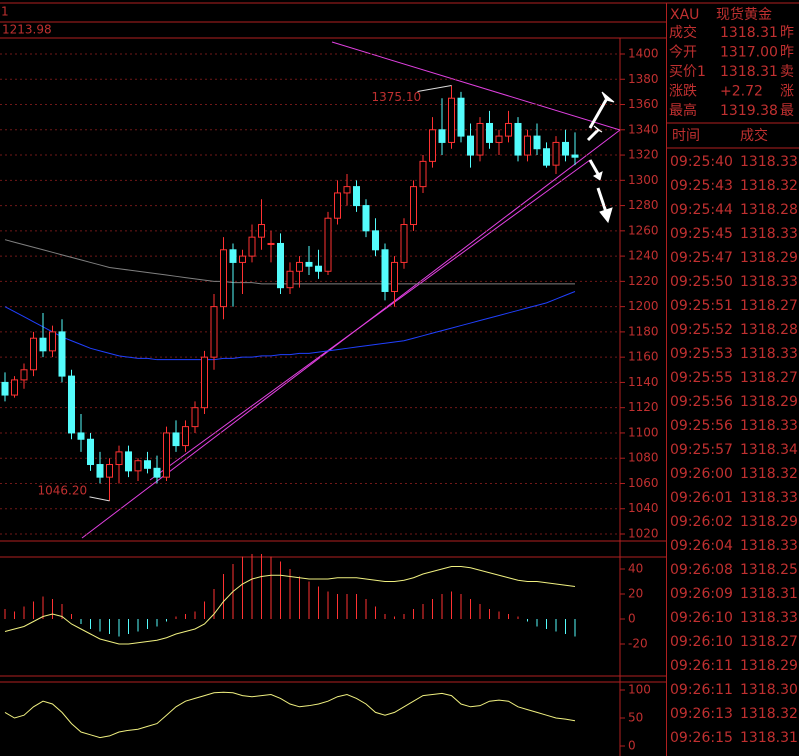 Image resolution: width=799 pixels, height=756 pixels. I want to click on tick-time: 09:26:09, so click(701, 594).